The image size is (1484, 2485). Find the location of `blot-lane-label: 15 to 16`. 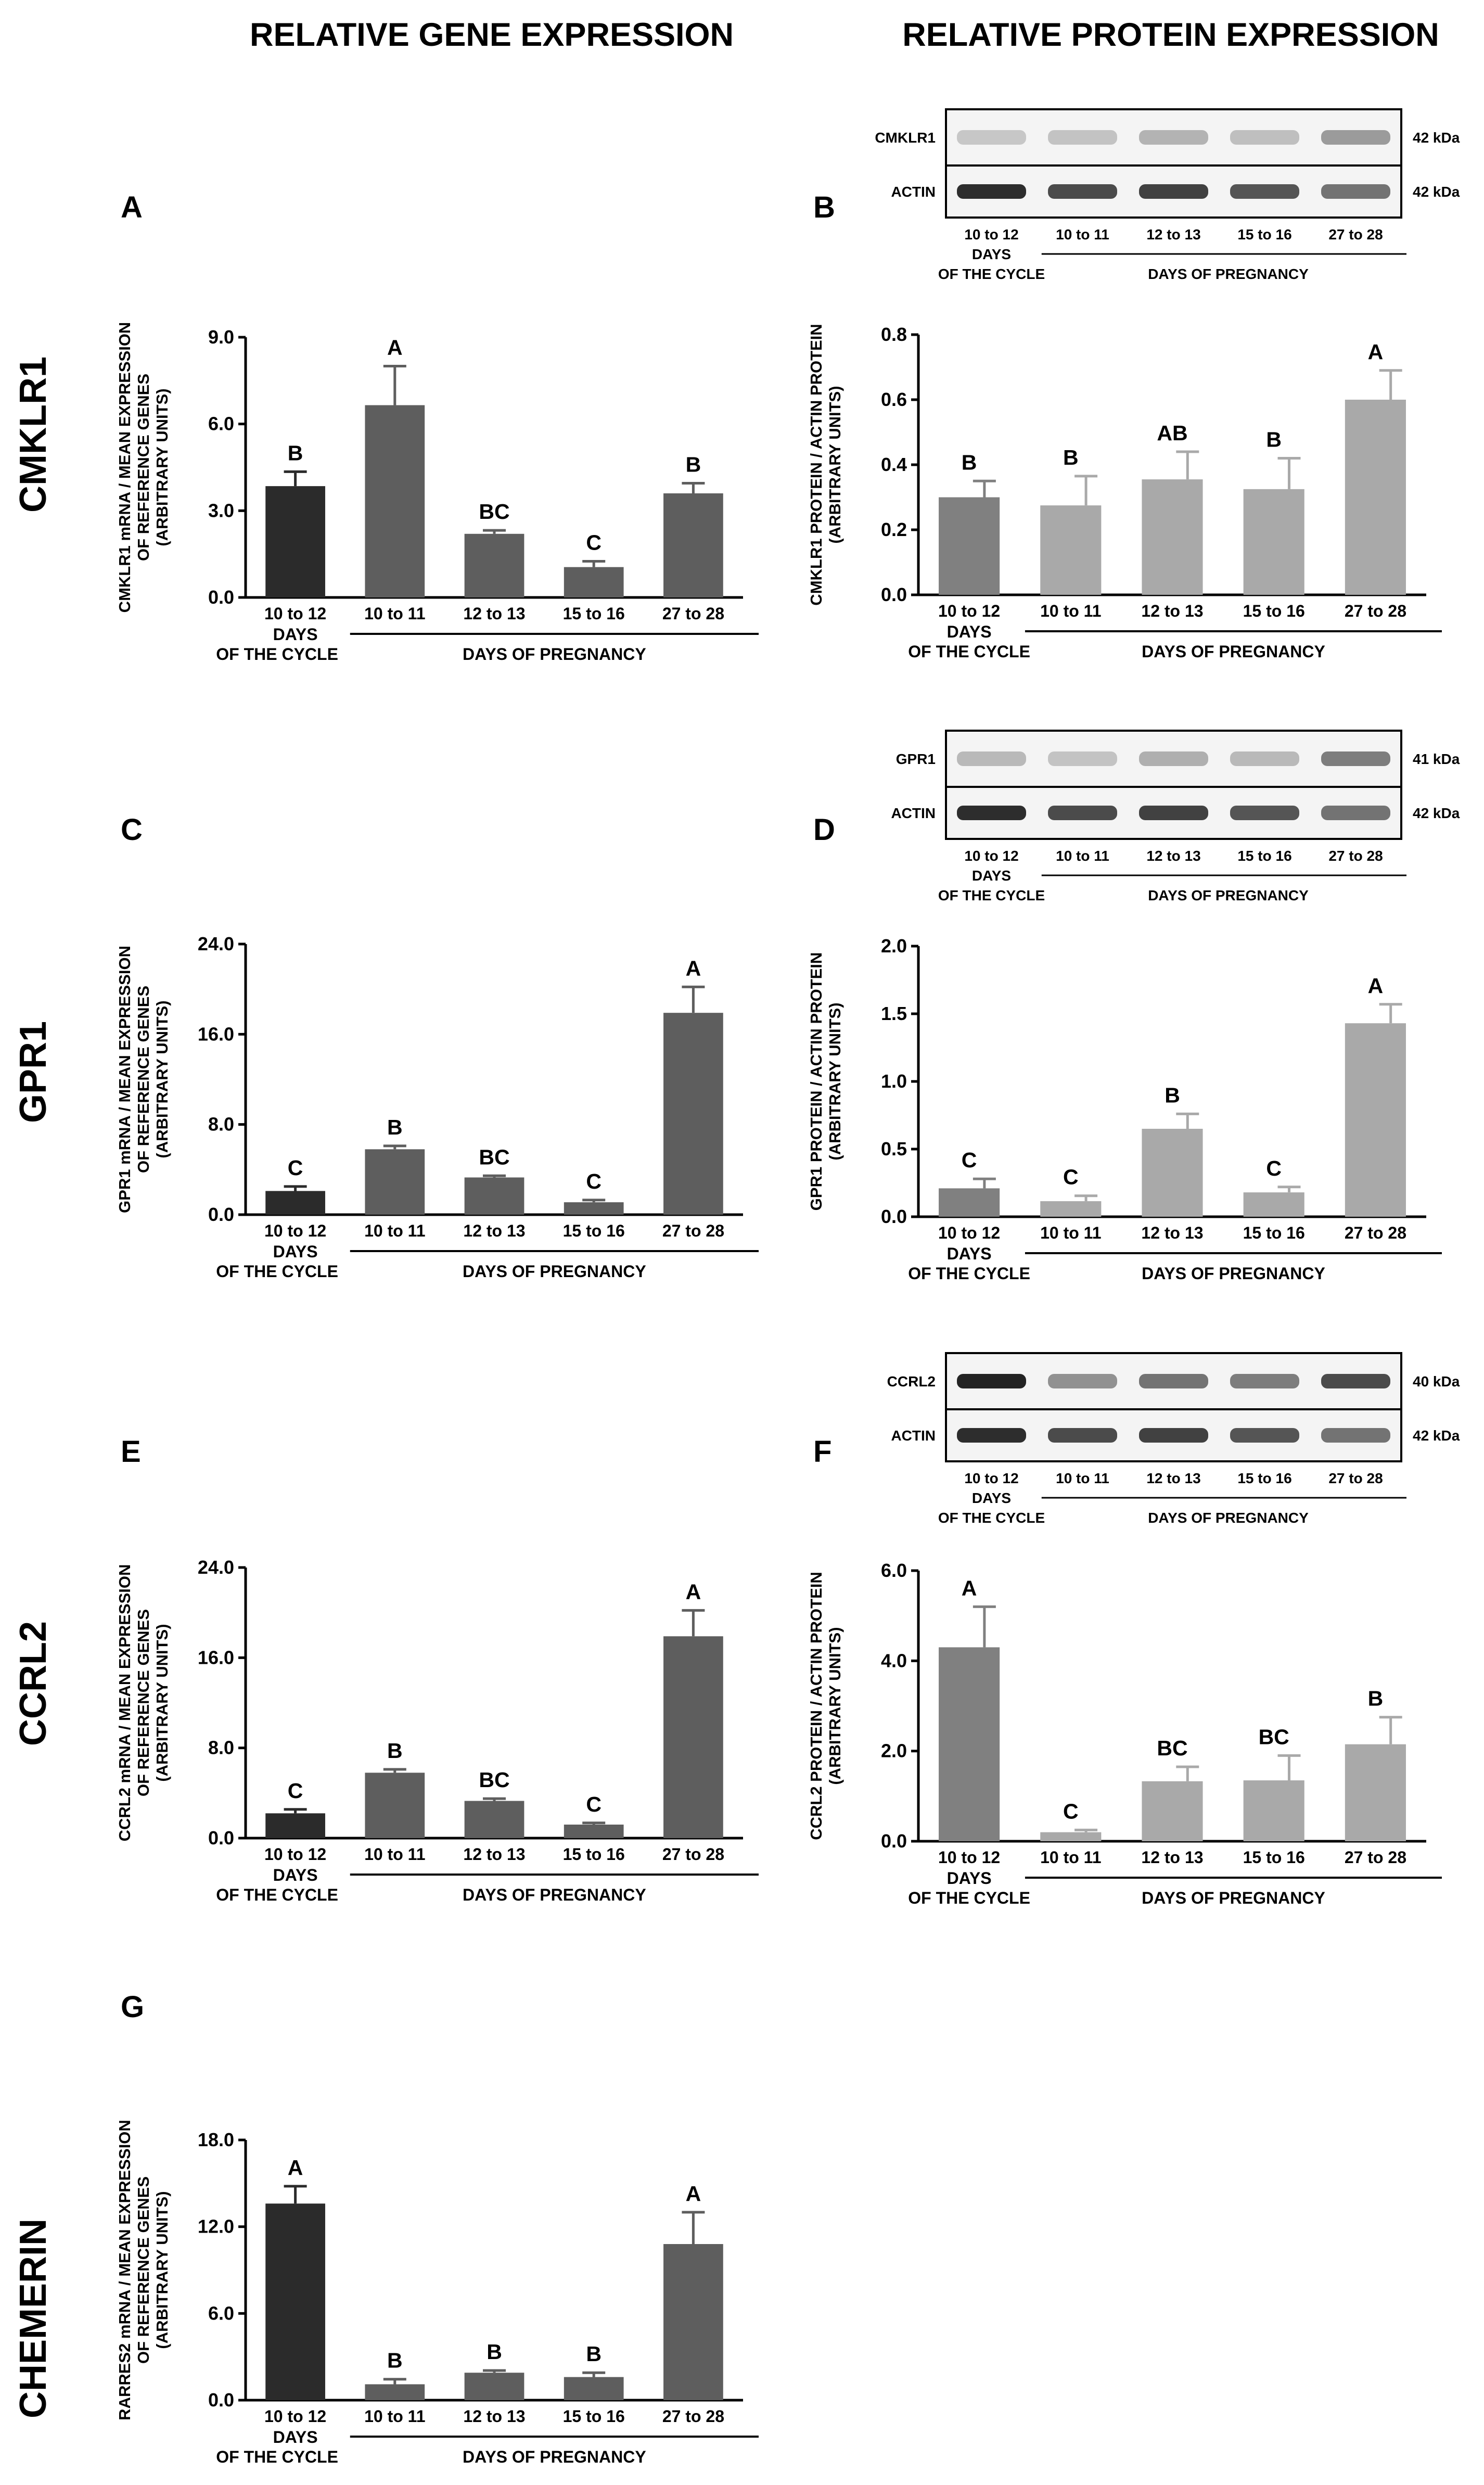

blot-lane-label: 15 to 16 is located at coordinates (1264, 856).